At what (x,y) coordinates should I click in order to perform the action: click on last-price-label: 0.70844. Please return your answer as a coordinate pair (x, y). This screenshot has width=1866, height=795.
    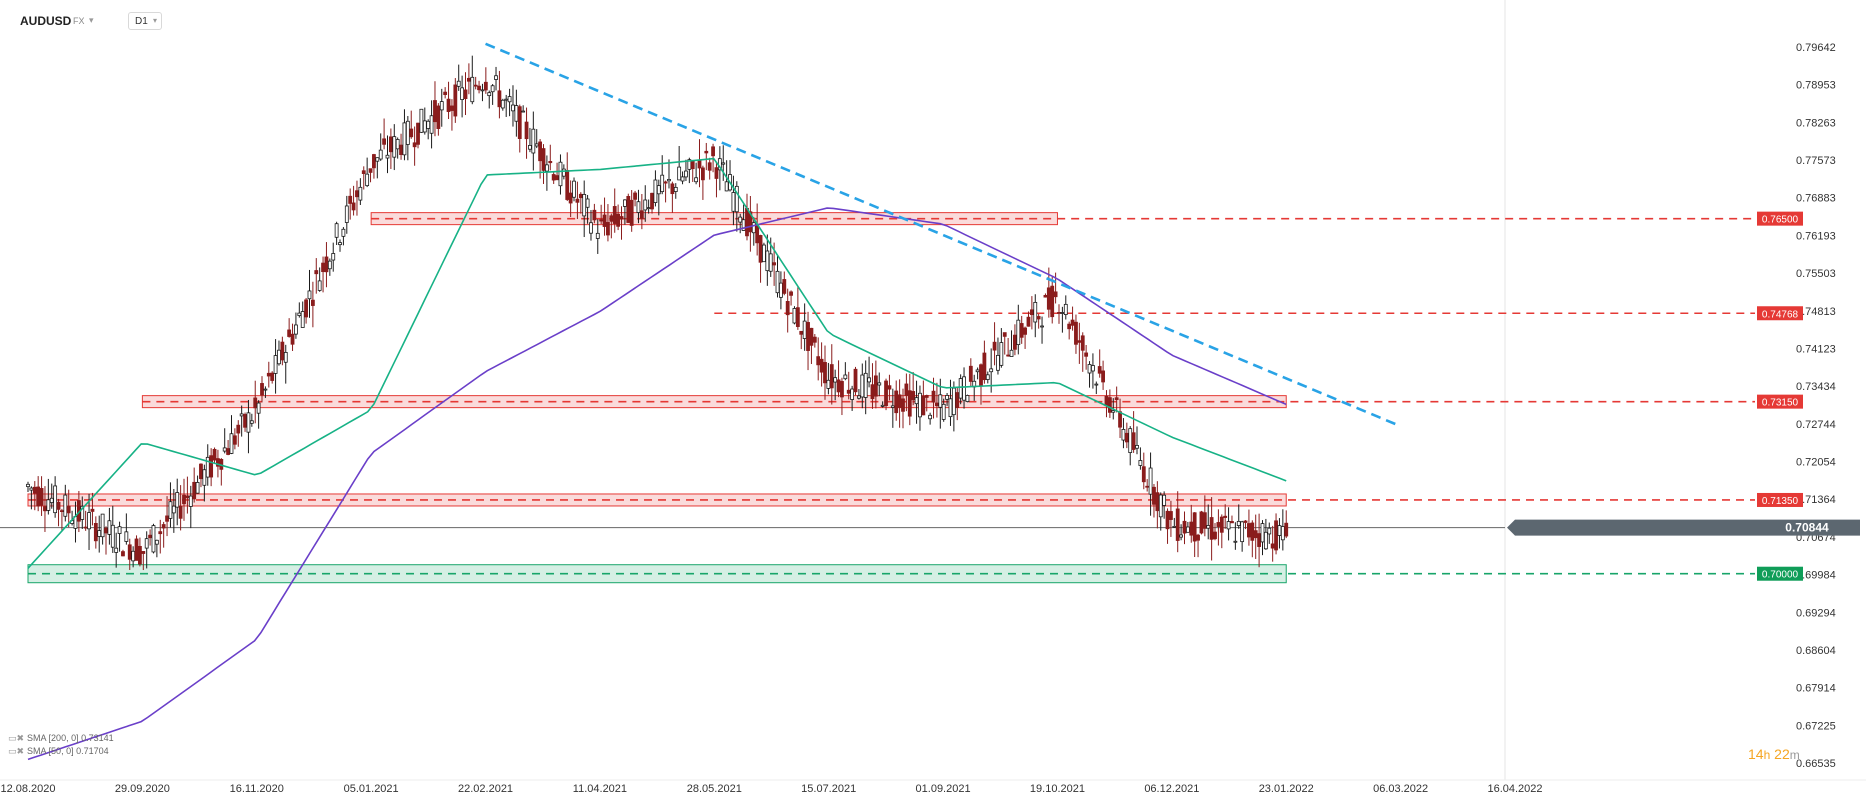
    Looking at the image, I should click on (1807, 528).